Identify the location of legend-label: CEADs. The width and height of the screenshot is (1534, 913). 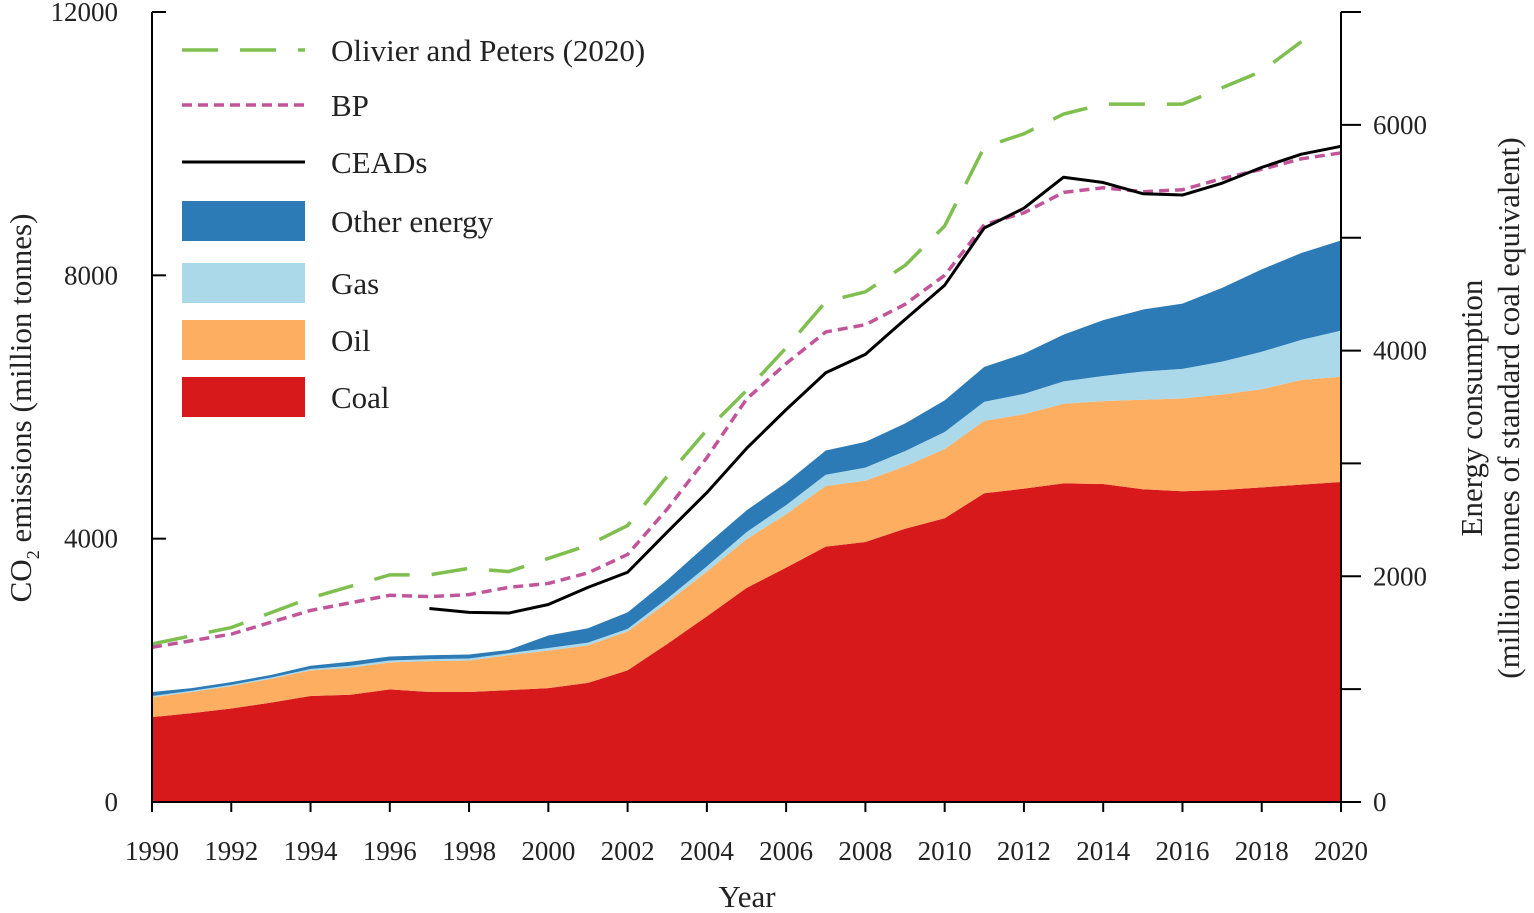
(379, 162).